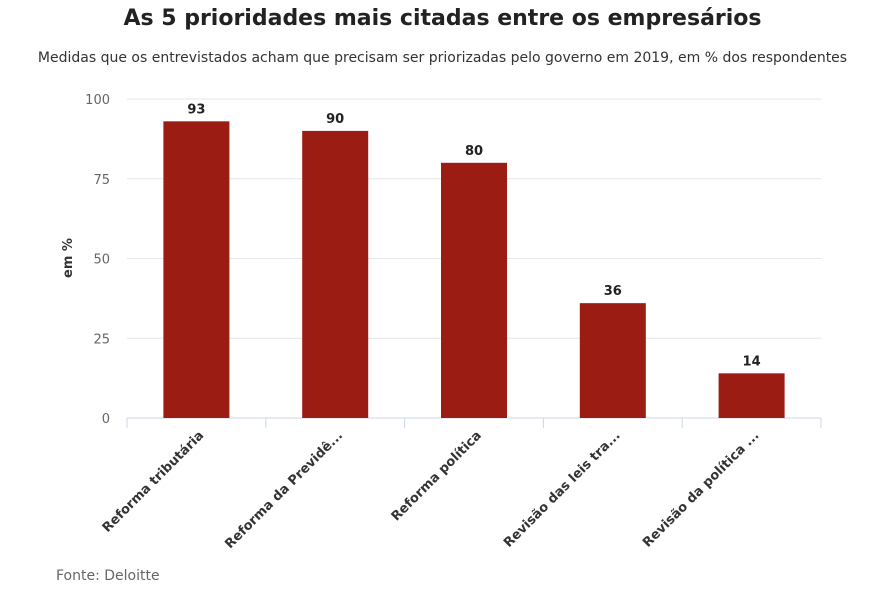  Describe the element at coordinates (101, 260) in the screenshot. I see `y-tick-label: 50` at that location.